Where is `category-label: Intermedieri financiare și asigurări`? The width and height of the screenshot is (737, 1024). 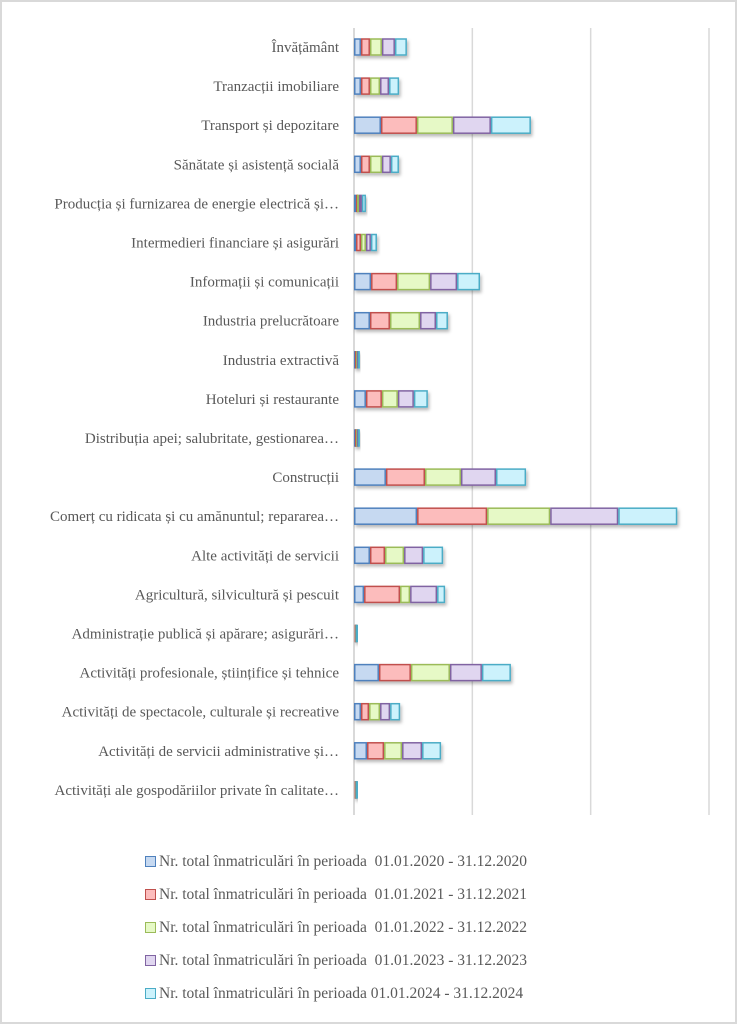
category-label: Intermedieri financiare și asigurări is located at coordinates (235, 244).